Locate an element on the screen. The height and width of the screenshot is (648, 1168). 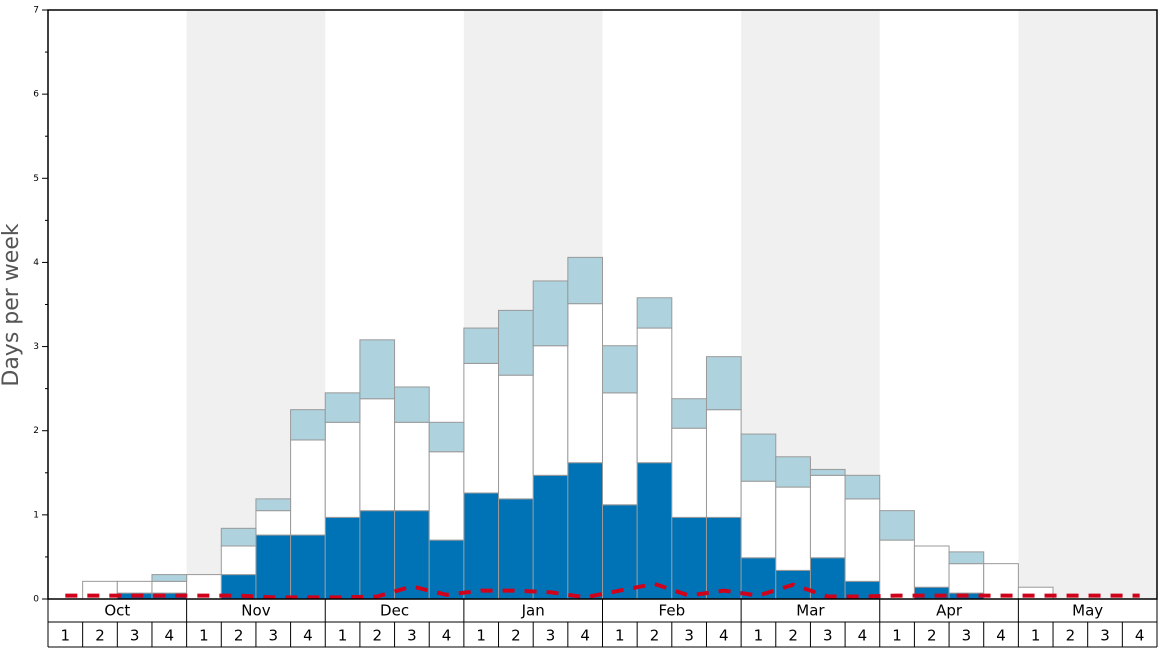
y-tick-label: 0 is located at coordinates (36, 600).